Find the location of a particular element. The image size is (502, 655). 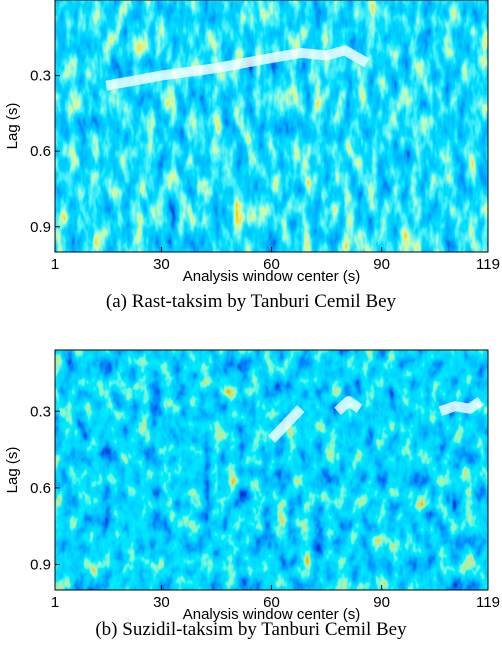

caption: (b) Suzidil-taksim by Tanburi Cemil Bey is located at coordinates (251, 629).